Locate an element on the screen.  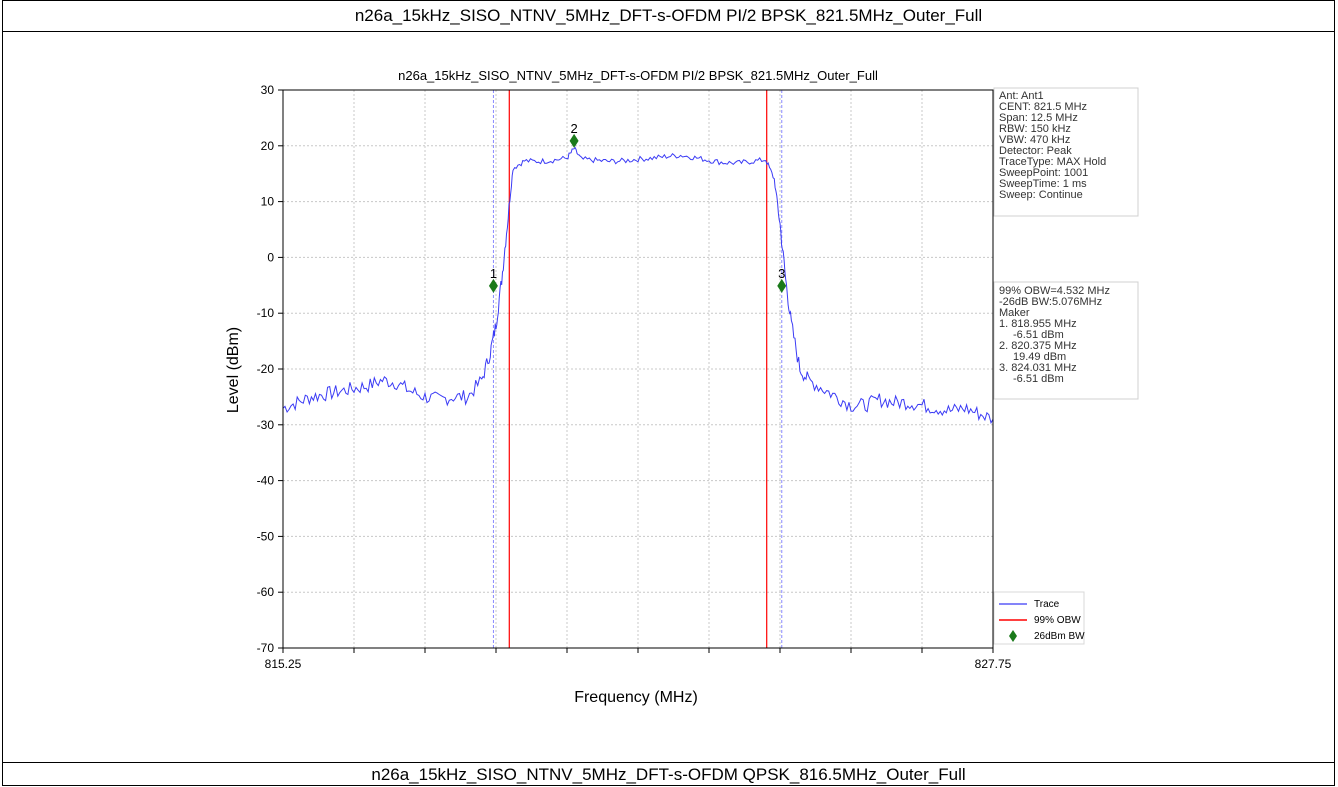
y-tick-label: 0 is located at coordinates (270, 257).